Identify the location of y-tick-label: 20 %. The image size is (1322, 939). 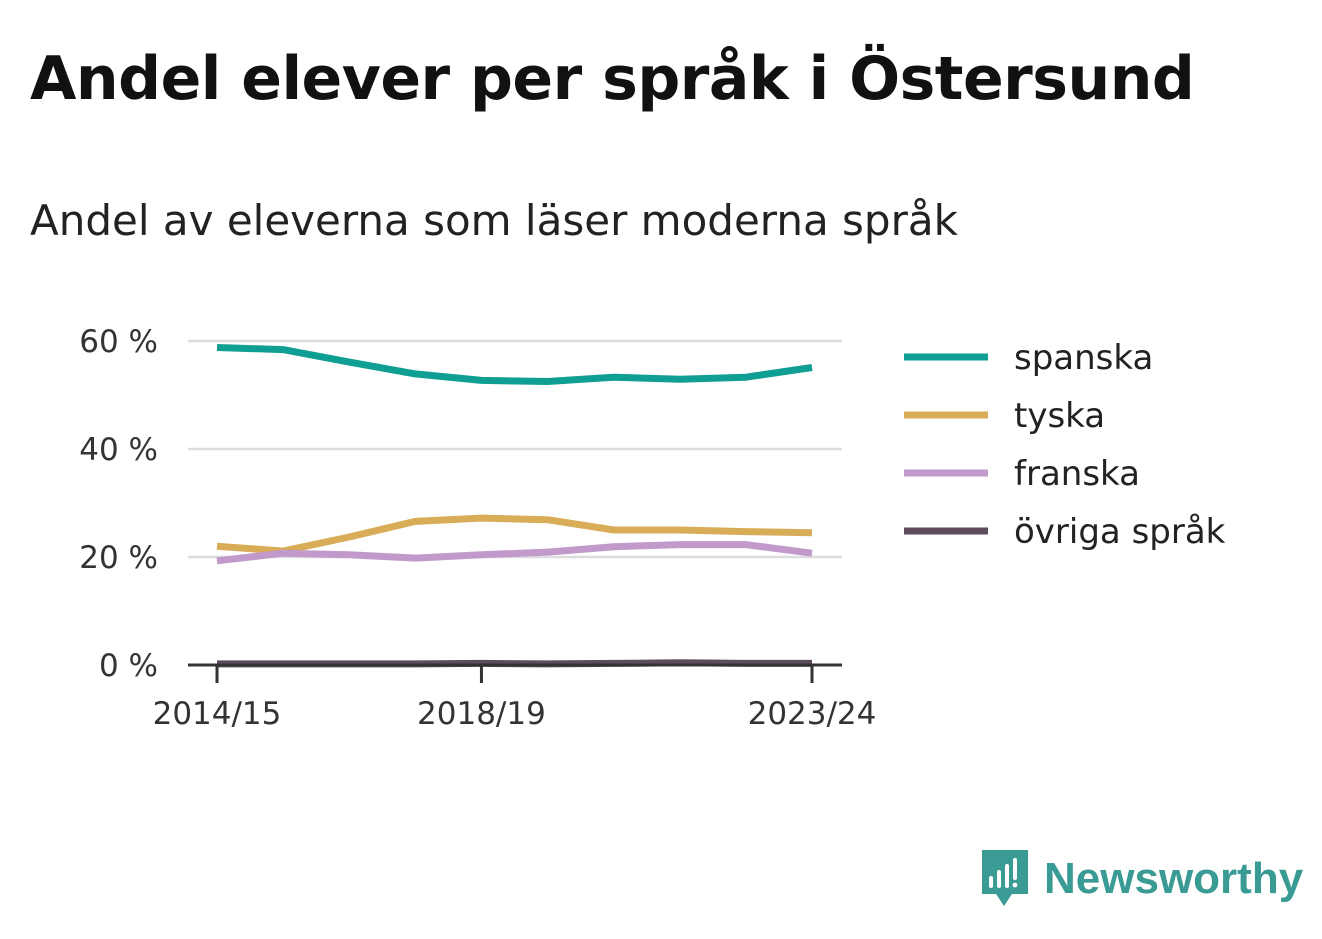
(118, 558).